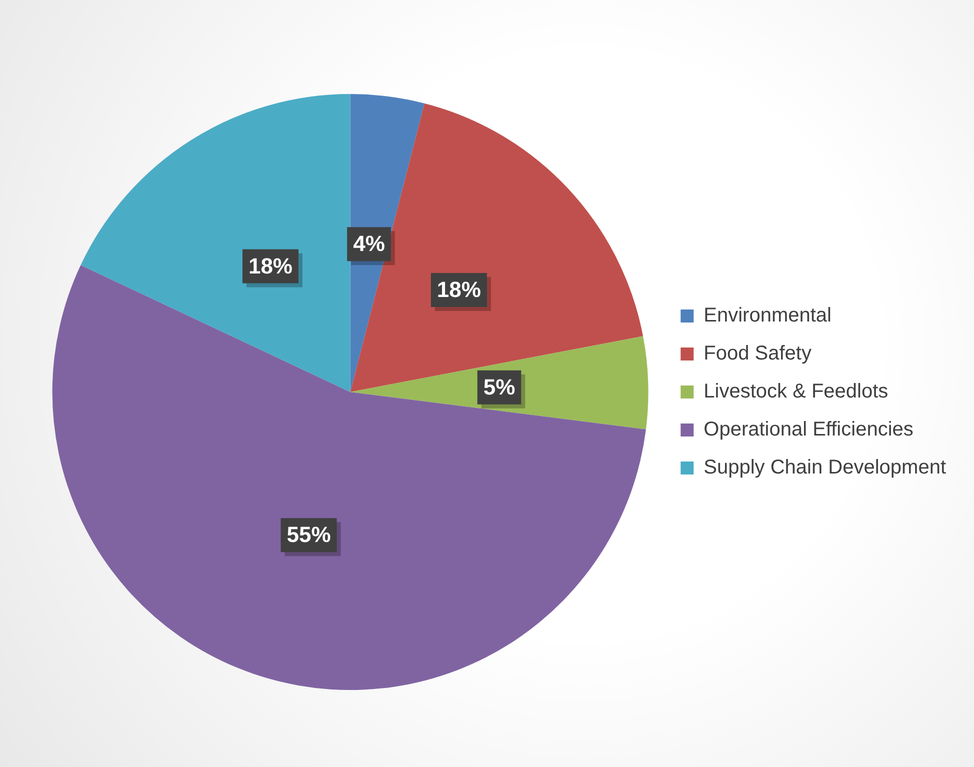  Describe the element at coordinates (796, 391) in the screenshot. I see `legend-label: Livestock & Feedlots` at that location.